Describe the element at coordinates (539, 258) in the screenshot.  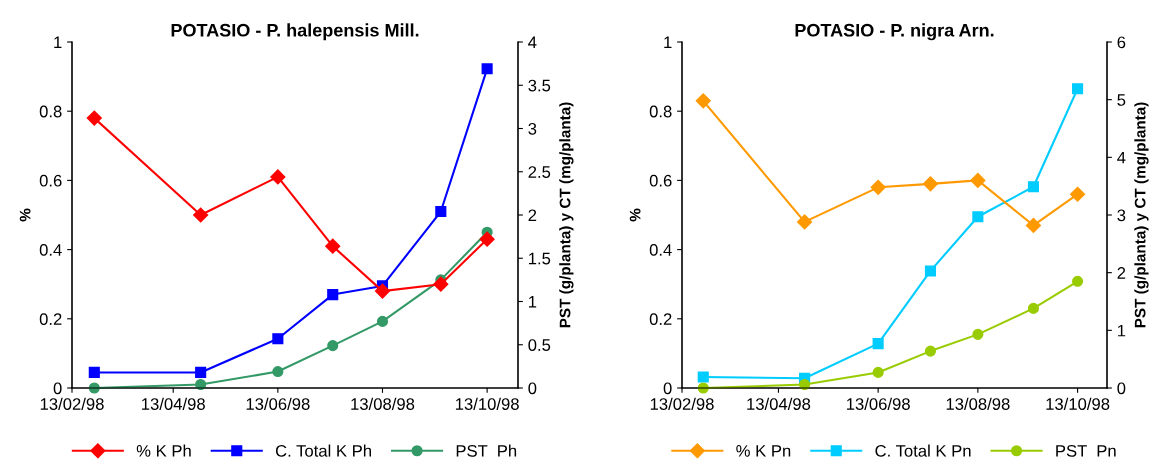
I see `y2-tick-label: 1.5` at that location.